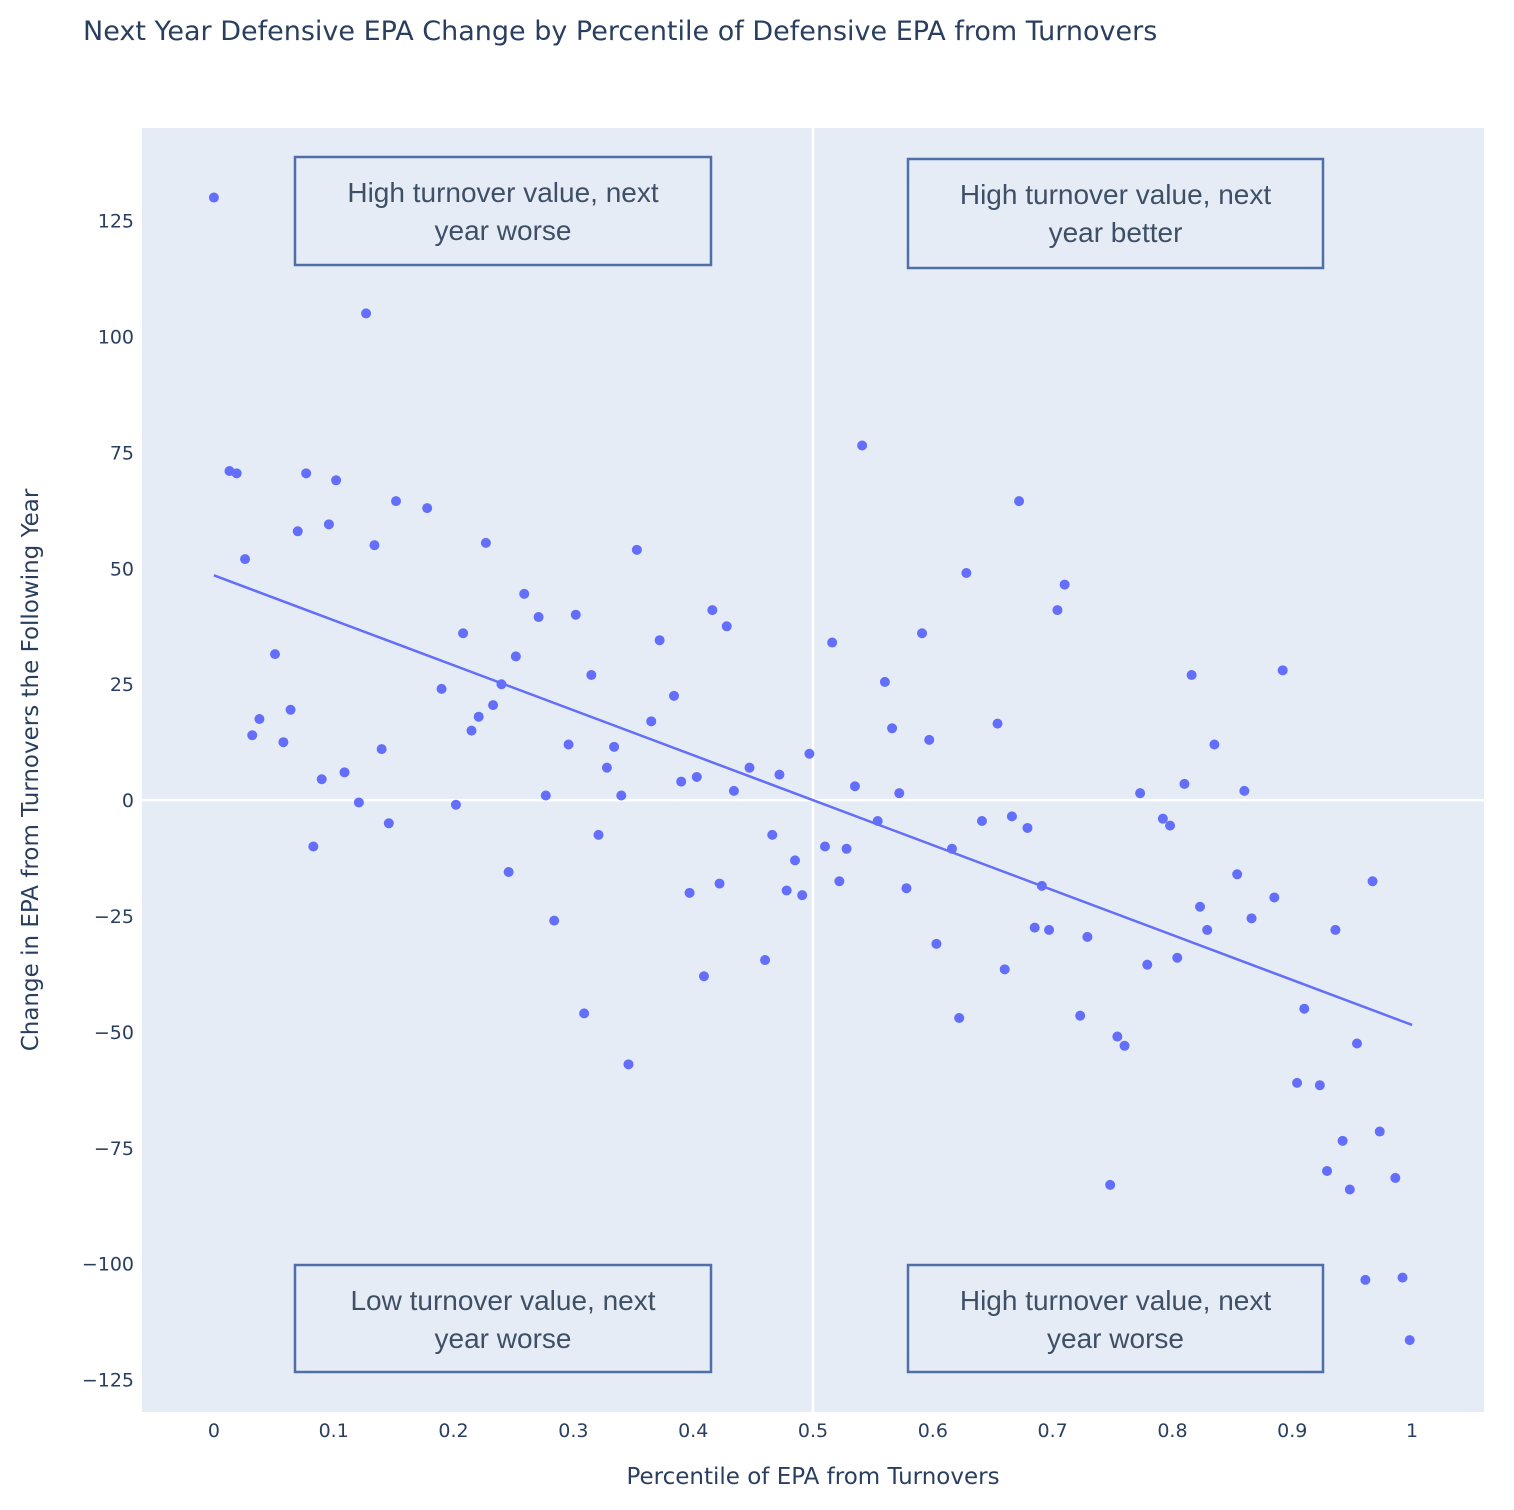  I want to click on annotation-line: High turnover value, next, so click(503, 192).